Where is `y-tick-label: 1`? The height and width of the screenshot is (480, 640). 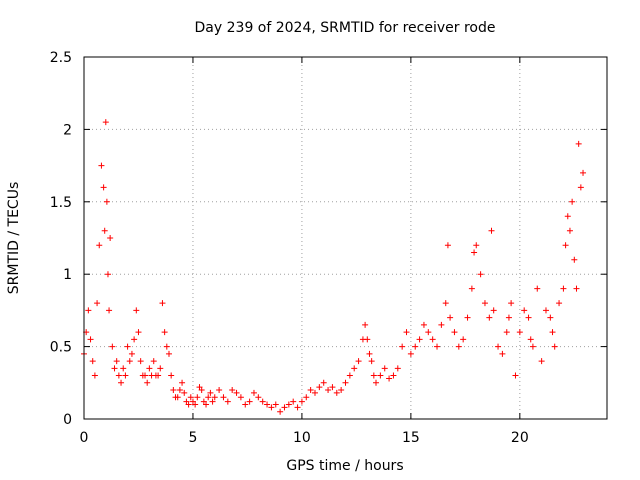 y-tick-label: 1 is located at coordinates (67, 275).